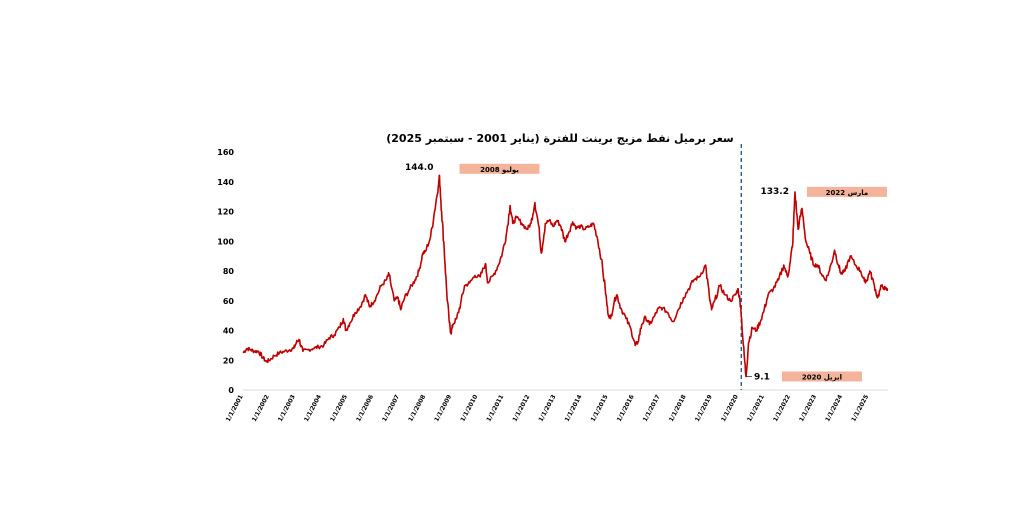 This screenshot has height=516, width=1024. I want to click on y-tick-label: 0, so click(231, 390).